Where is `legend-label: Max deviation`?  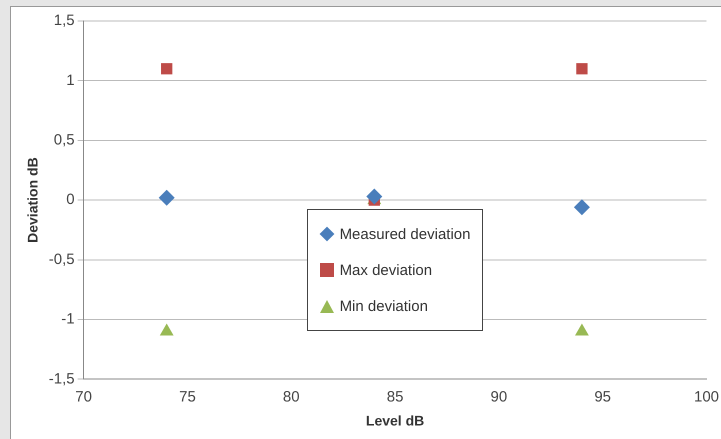
legend-label: Max deviation is located at coordinates (386, 270).